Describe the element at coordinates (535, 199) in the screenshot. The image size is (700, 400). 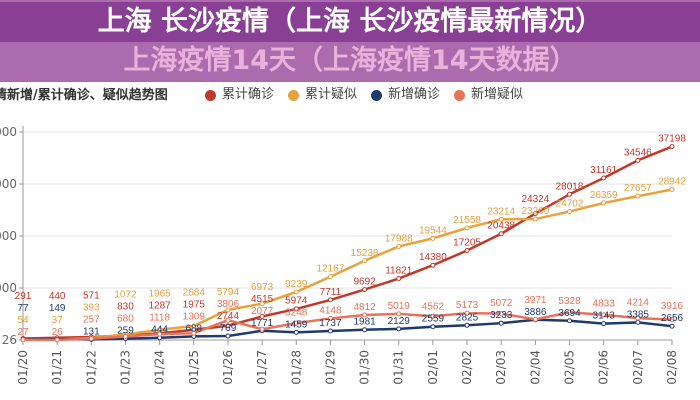
I see `data-label: 24324` at that location.